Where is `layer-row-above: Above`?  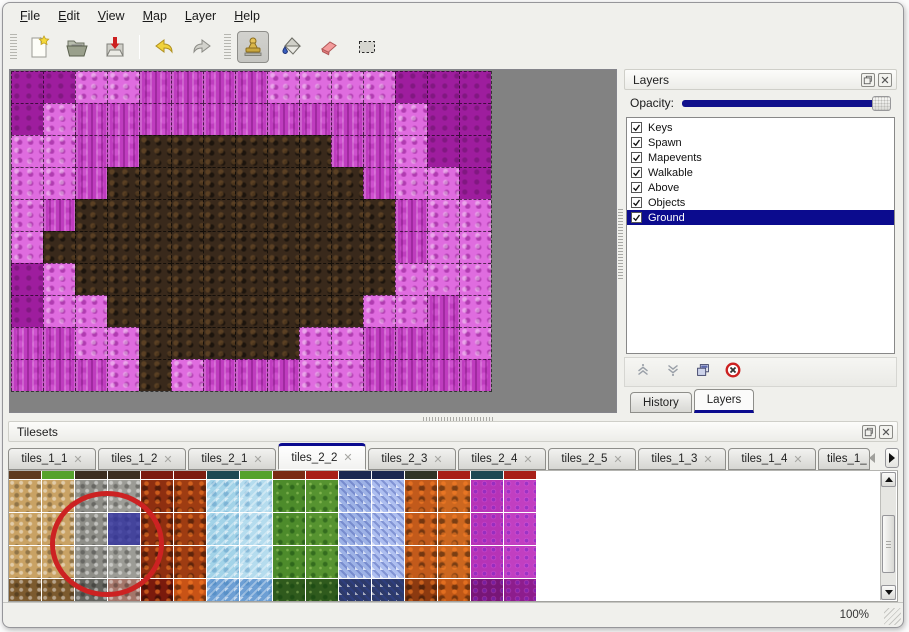 layer-row-above: Above is located at coordinates (760, 187).